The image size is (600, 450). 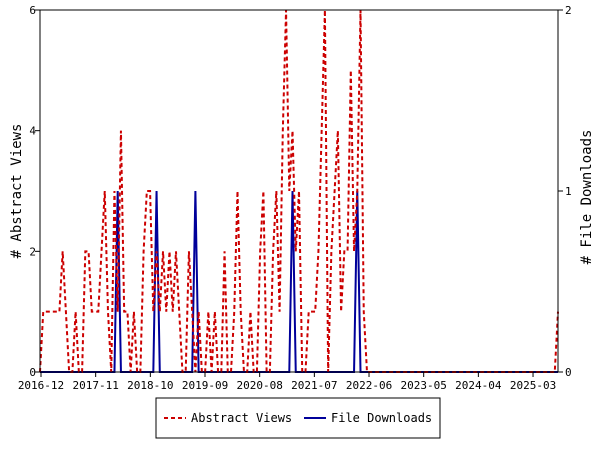 What do you see at coordinates (260, 385) in the screenshot?
I see `x-tick-label: 2020-08` at bounding box center [260, 385].